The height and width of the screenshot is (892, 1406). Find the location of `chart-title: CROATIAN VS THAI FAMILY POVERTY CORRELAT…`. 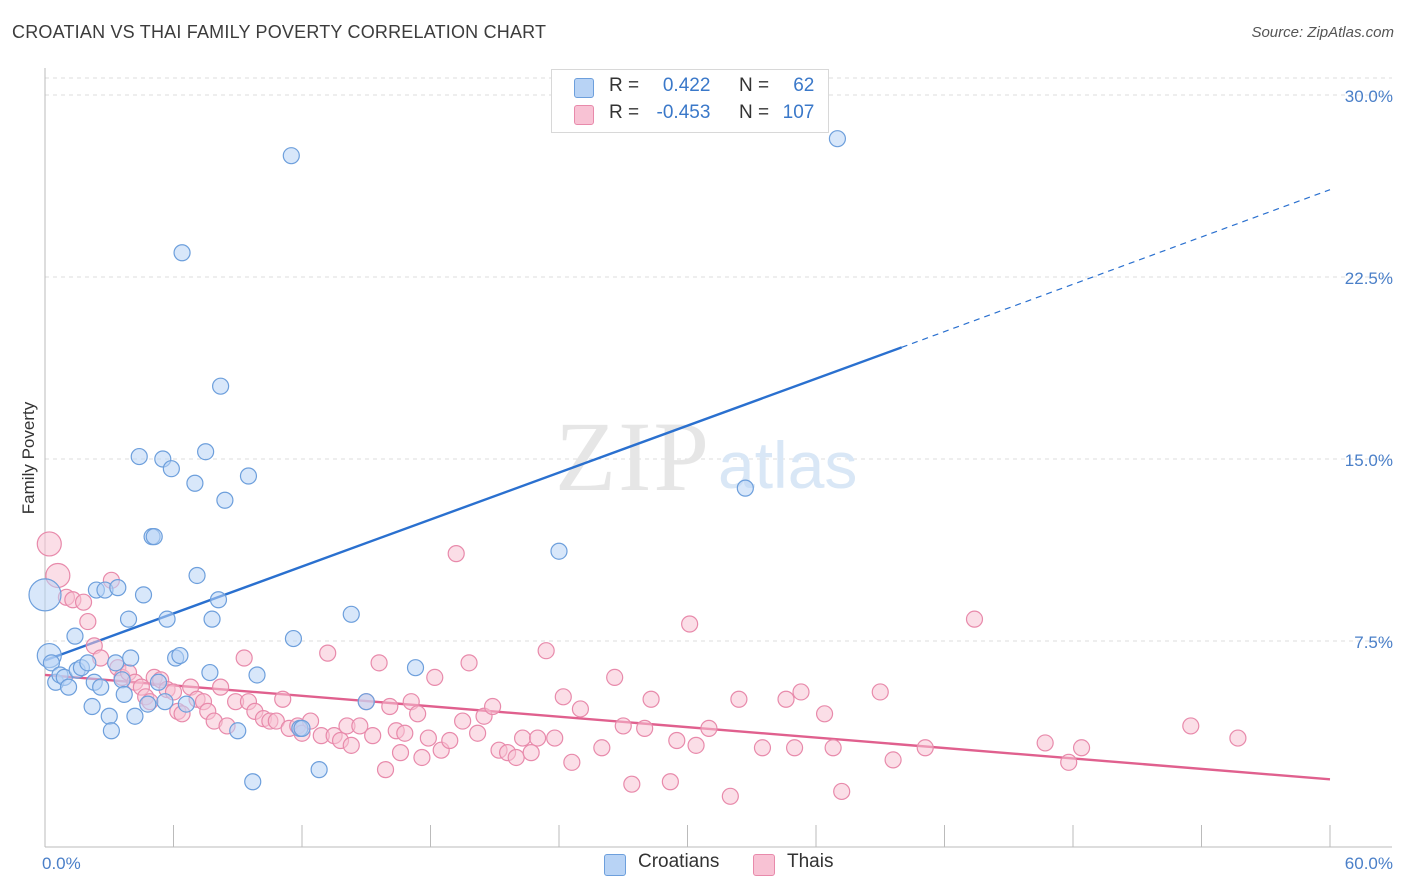

chart-title: CROATIAN VS THAI FAMILY POVERTY CORRELAT… is located at coordinates (279, 32).